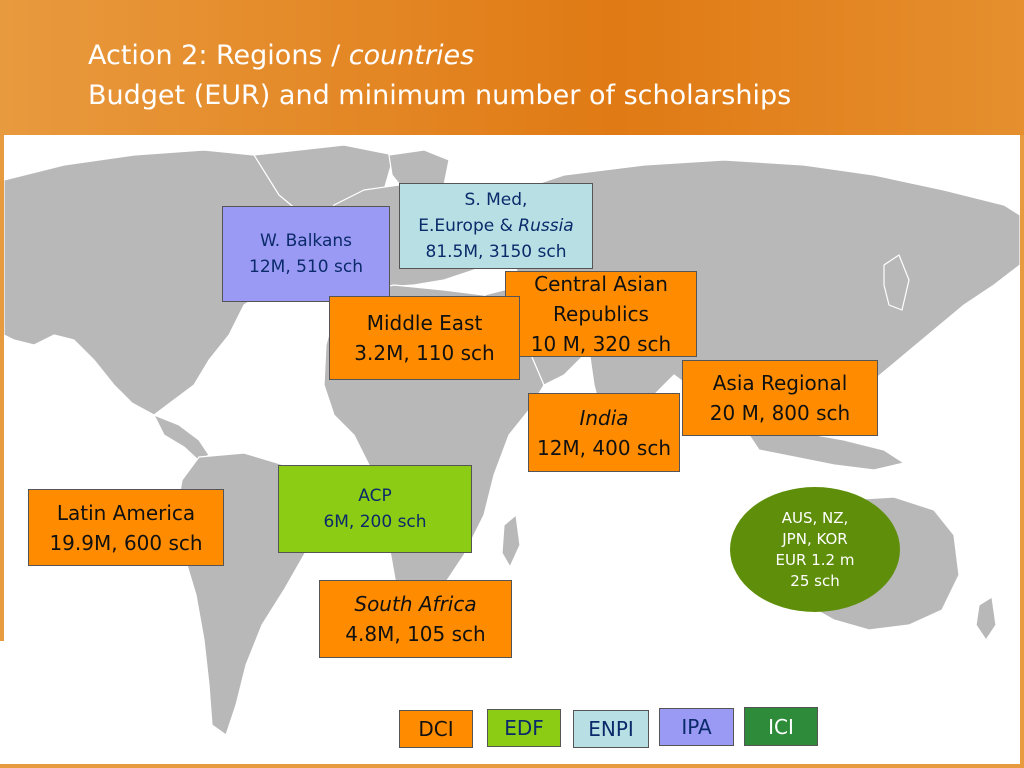 The image size is (1024, 768). Describe the element at coordinates (986, 618) in the screenshot. I see `new-zealand-shape` at that location.